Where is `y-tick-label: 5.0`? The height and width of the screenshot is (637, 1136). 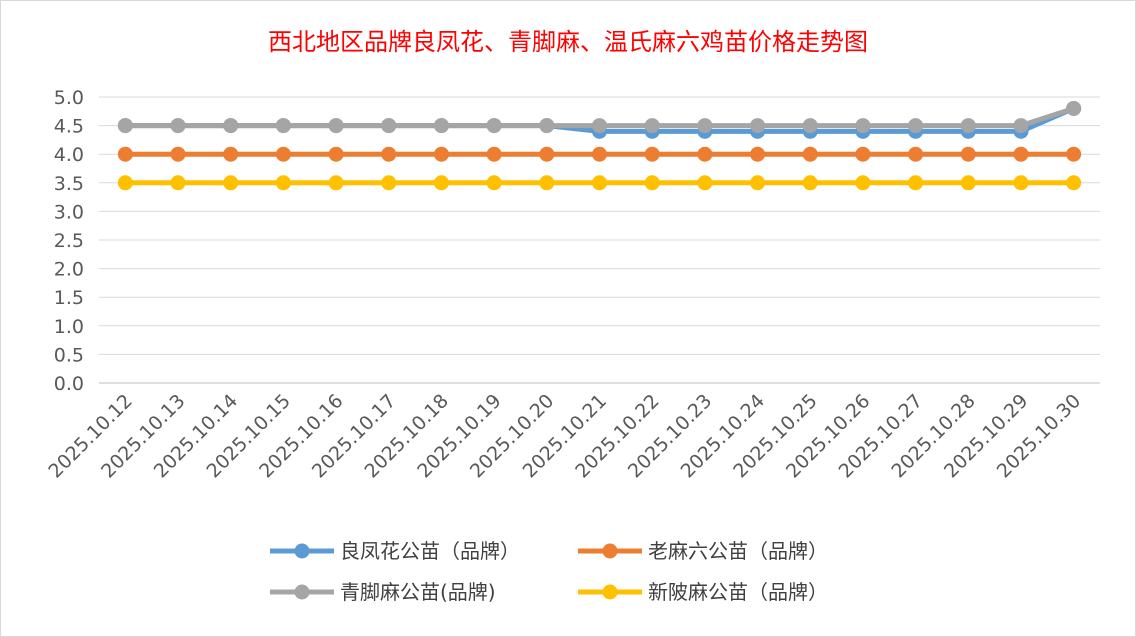
y-tick-label: 5.0 is located at coordinates (69, 98).